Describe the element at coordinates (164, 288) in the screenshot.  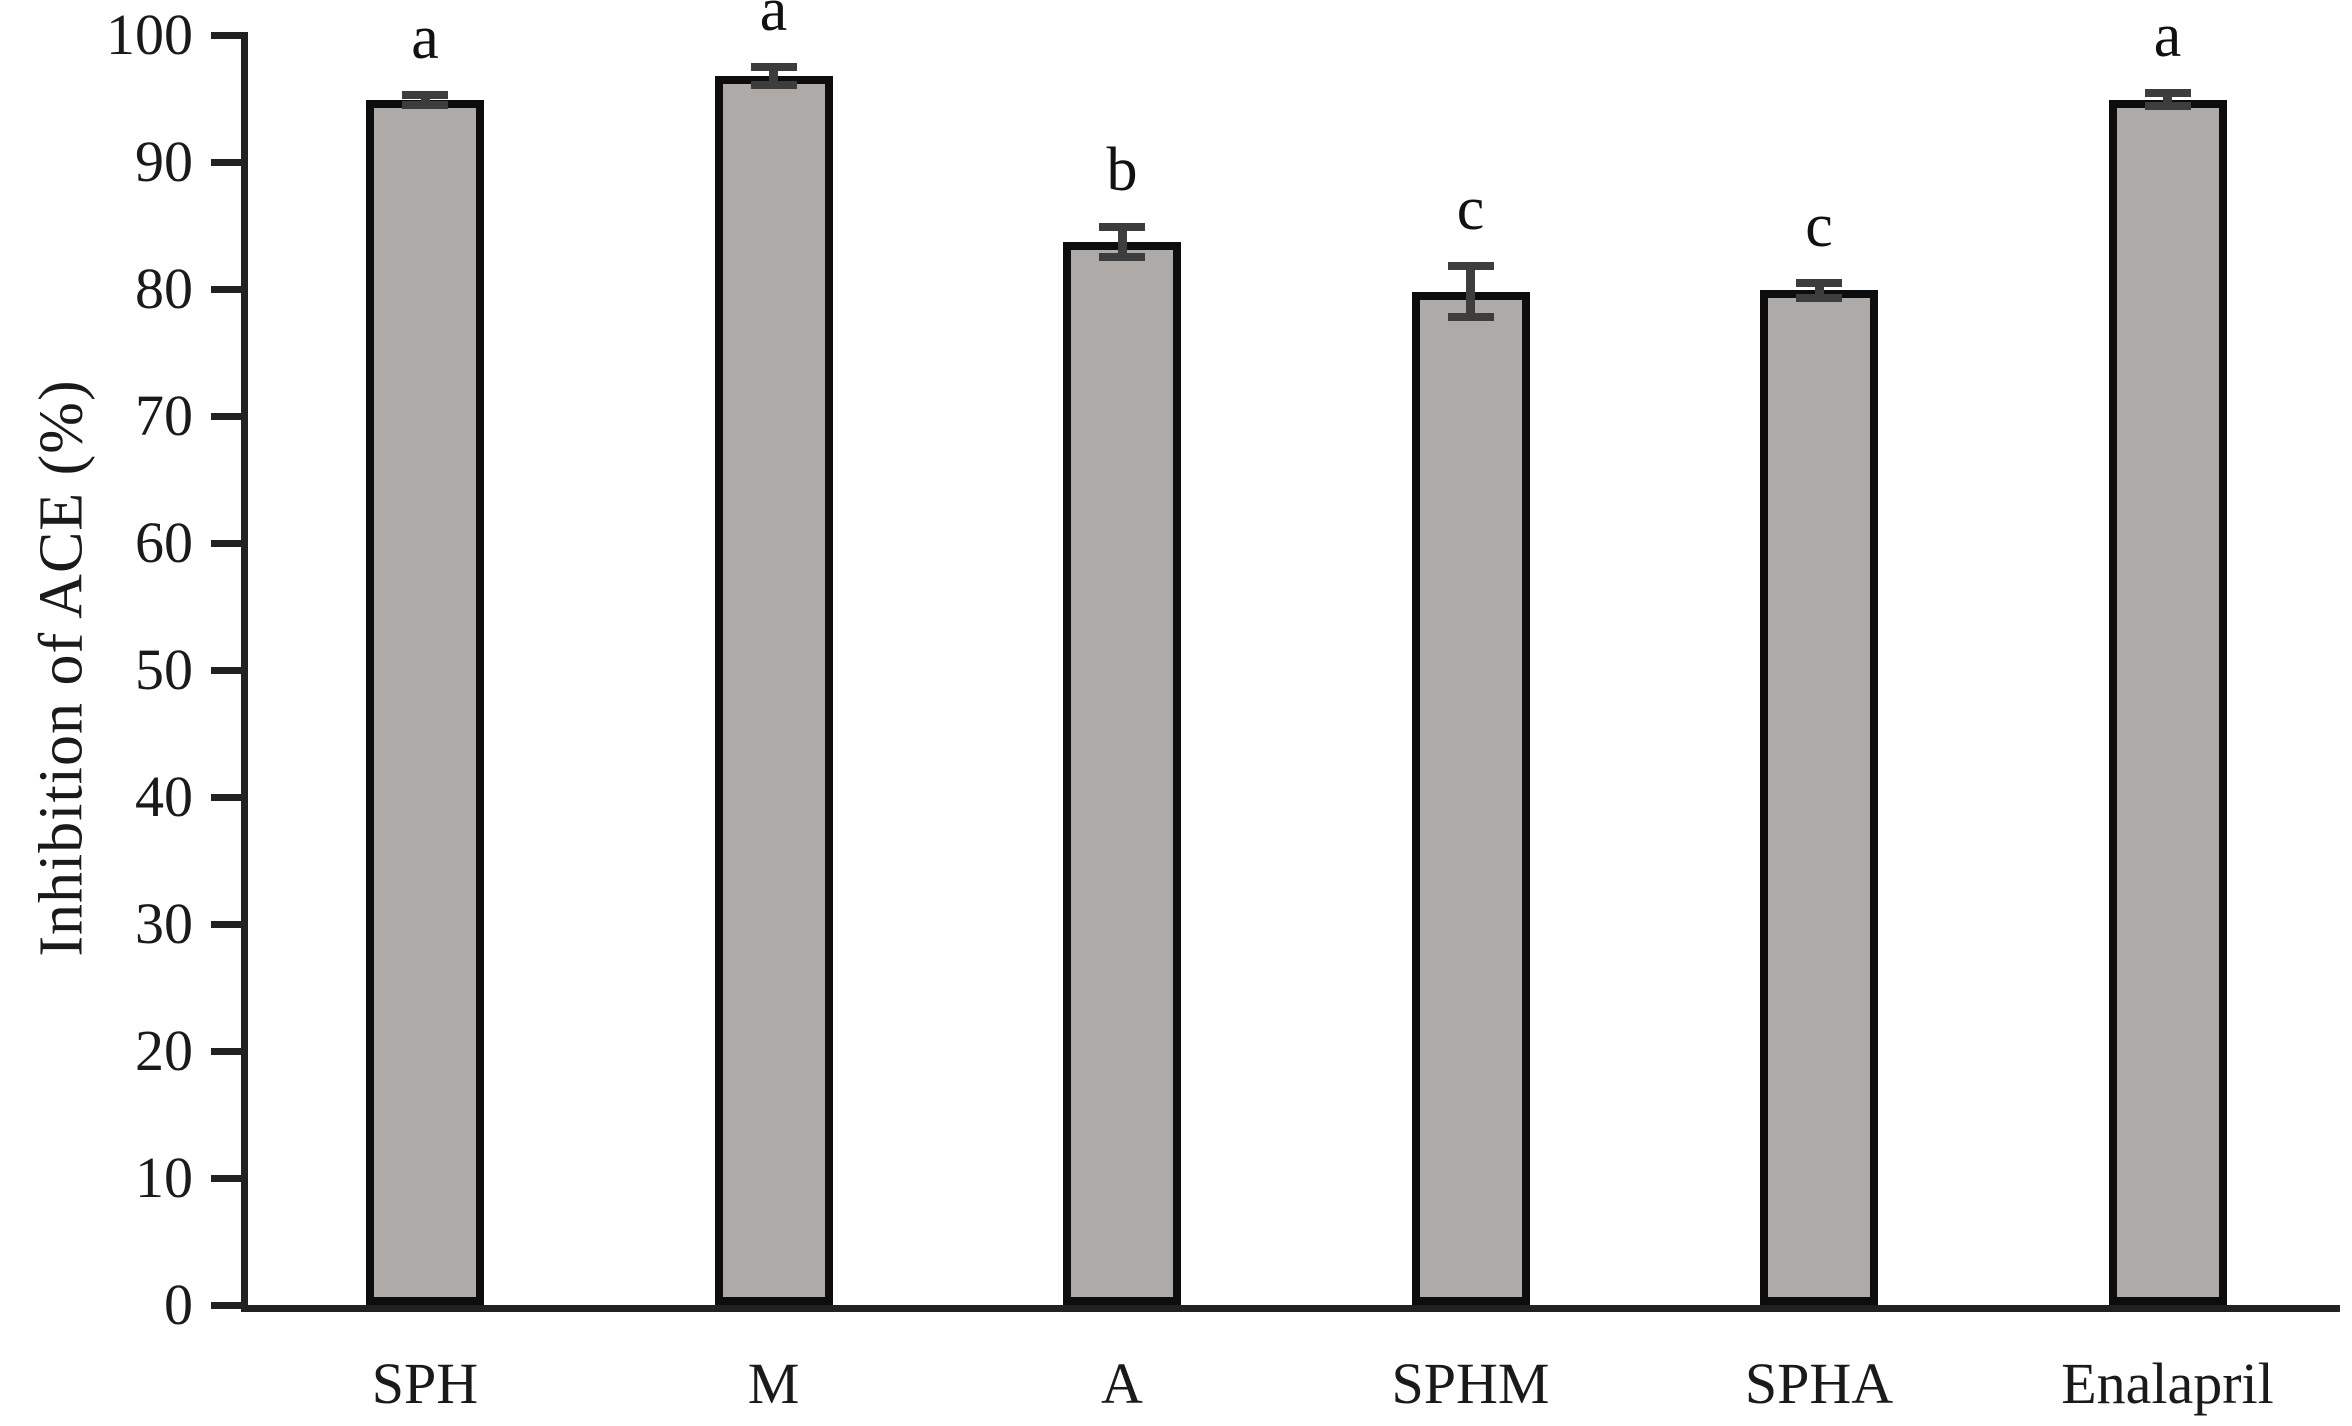
I see `y-tick-label: 80` at that location.